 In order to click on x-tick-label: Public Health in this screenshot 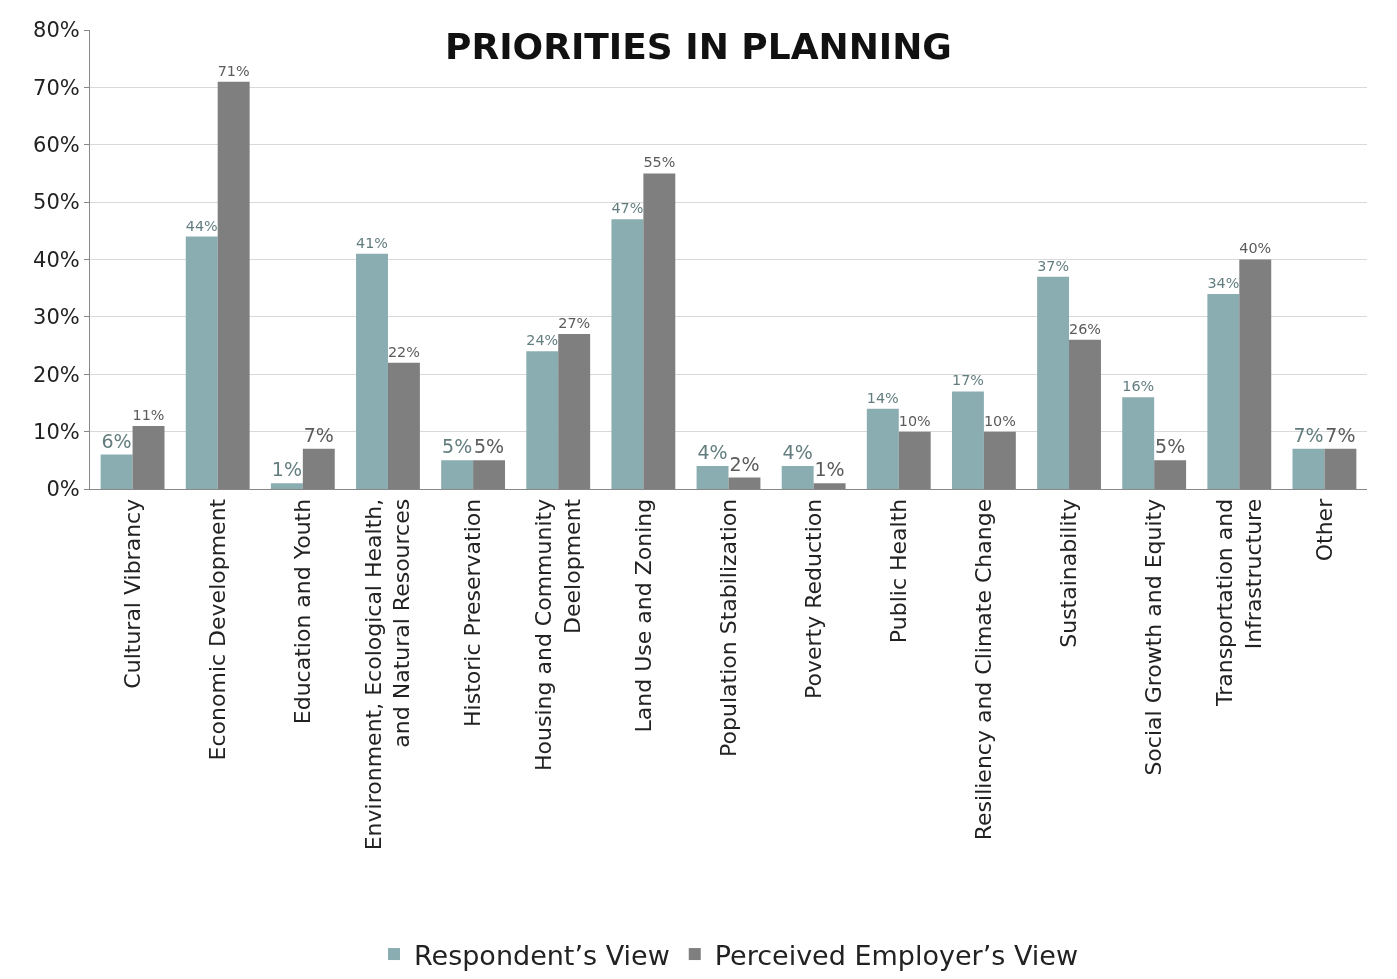, I will do `click(898, 571)`.